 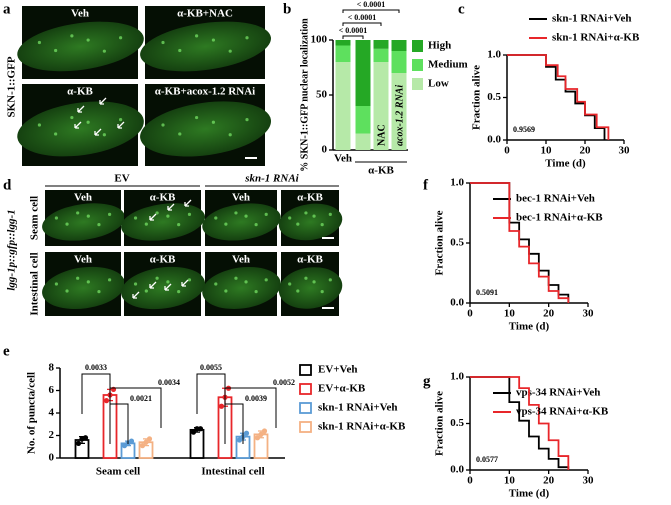 What do you see at coordinates (440, 242) in the screenshot?
I see `y-label: Fraction alive` at bounding box center [440, 242].